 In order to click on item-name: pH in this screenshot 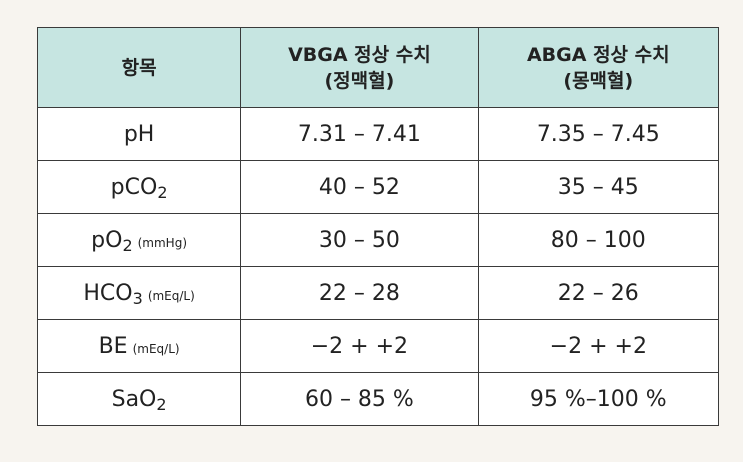, I will do `click(139, 134)`.